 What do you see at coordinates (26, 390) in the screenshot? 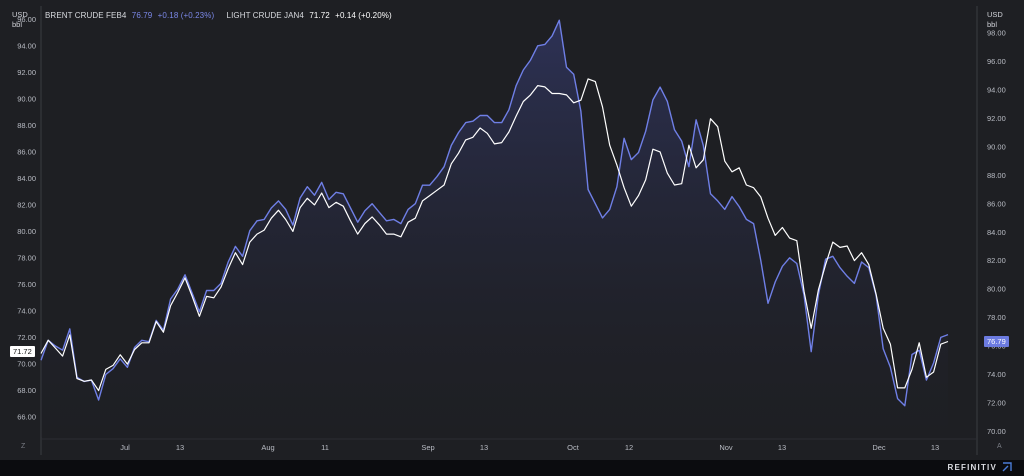
I see `left-tick-label: 68.00` at bounding box center [26, 390].